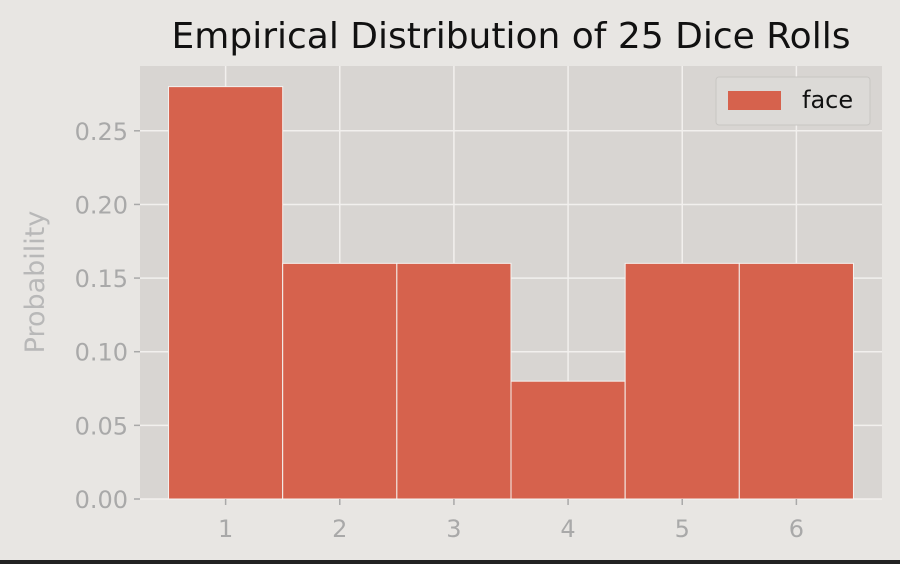  Describe the element at coordinates (796, 529) in the screenshot. I see `x-tick-label: 6` at that location.